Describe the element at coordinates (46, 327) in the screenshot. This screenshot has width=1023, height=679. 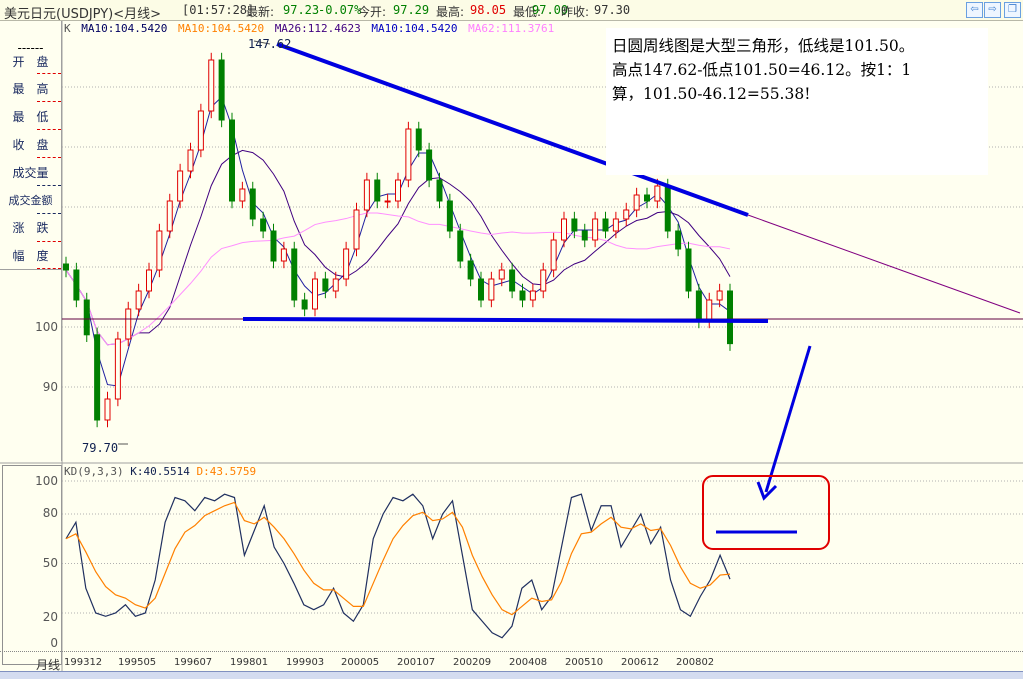
I see `price-tick-100: 100` at that location.